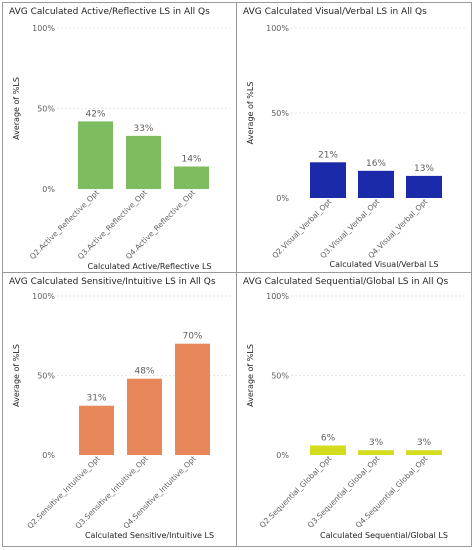 This screenshot has height=550, width=474. What do you see at coordinates (149, 535) in the screenshot?
I see `x-axis-title: Calculated Sensitive/Intuitive LS` at bounding box center [149, 535].